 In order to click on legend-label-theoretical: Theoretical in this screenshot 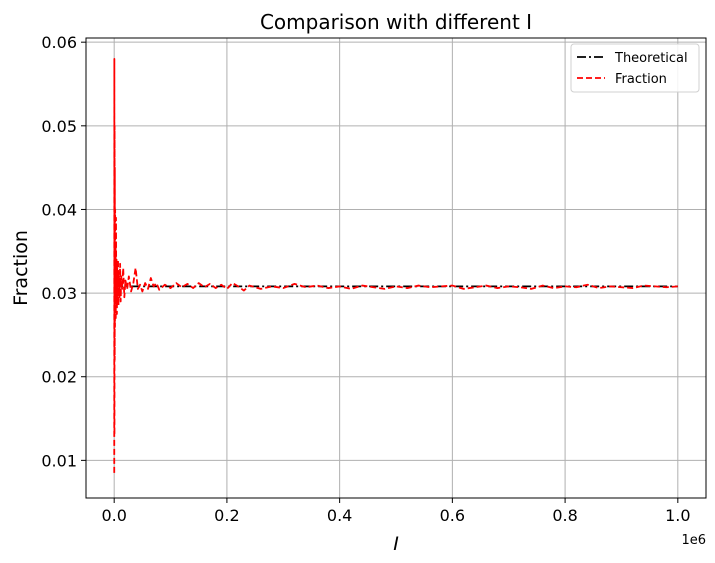, I will do `click(651, 58)`.